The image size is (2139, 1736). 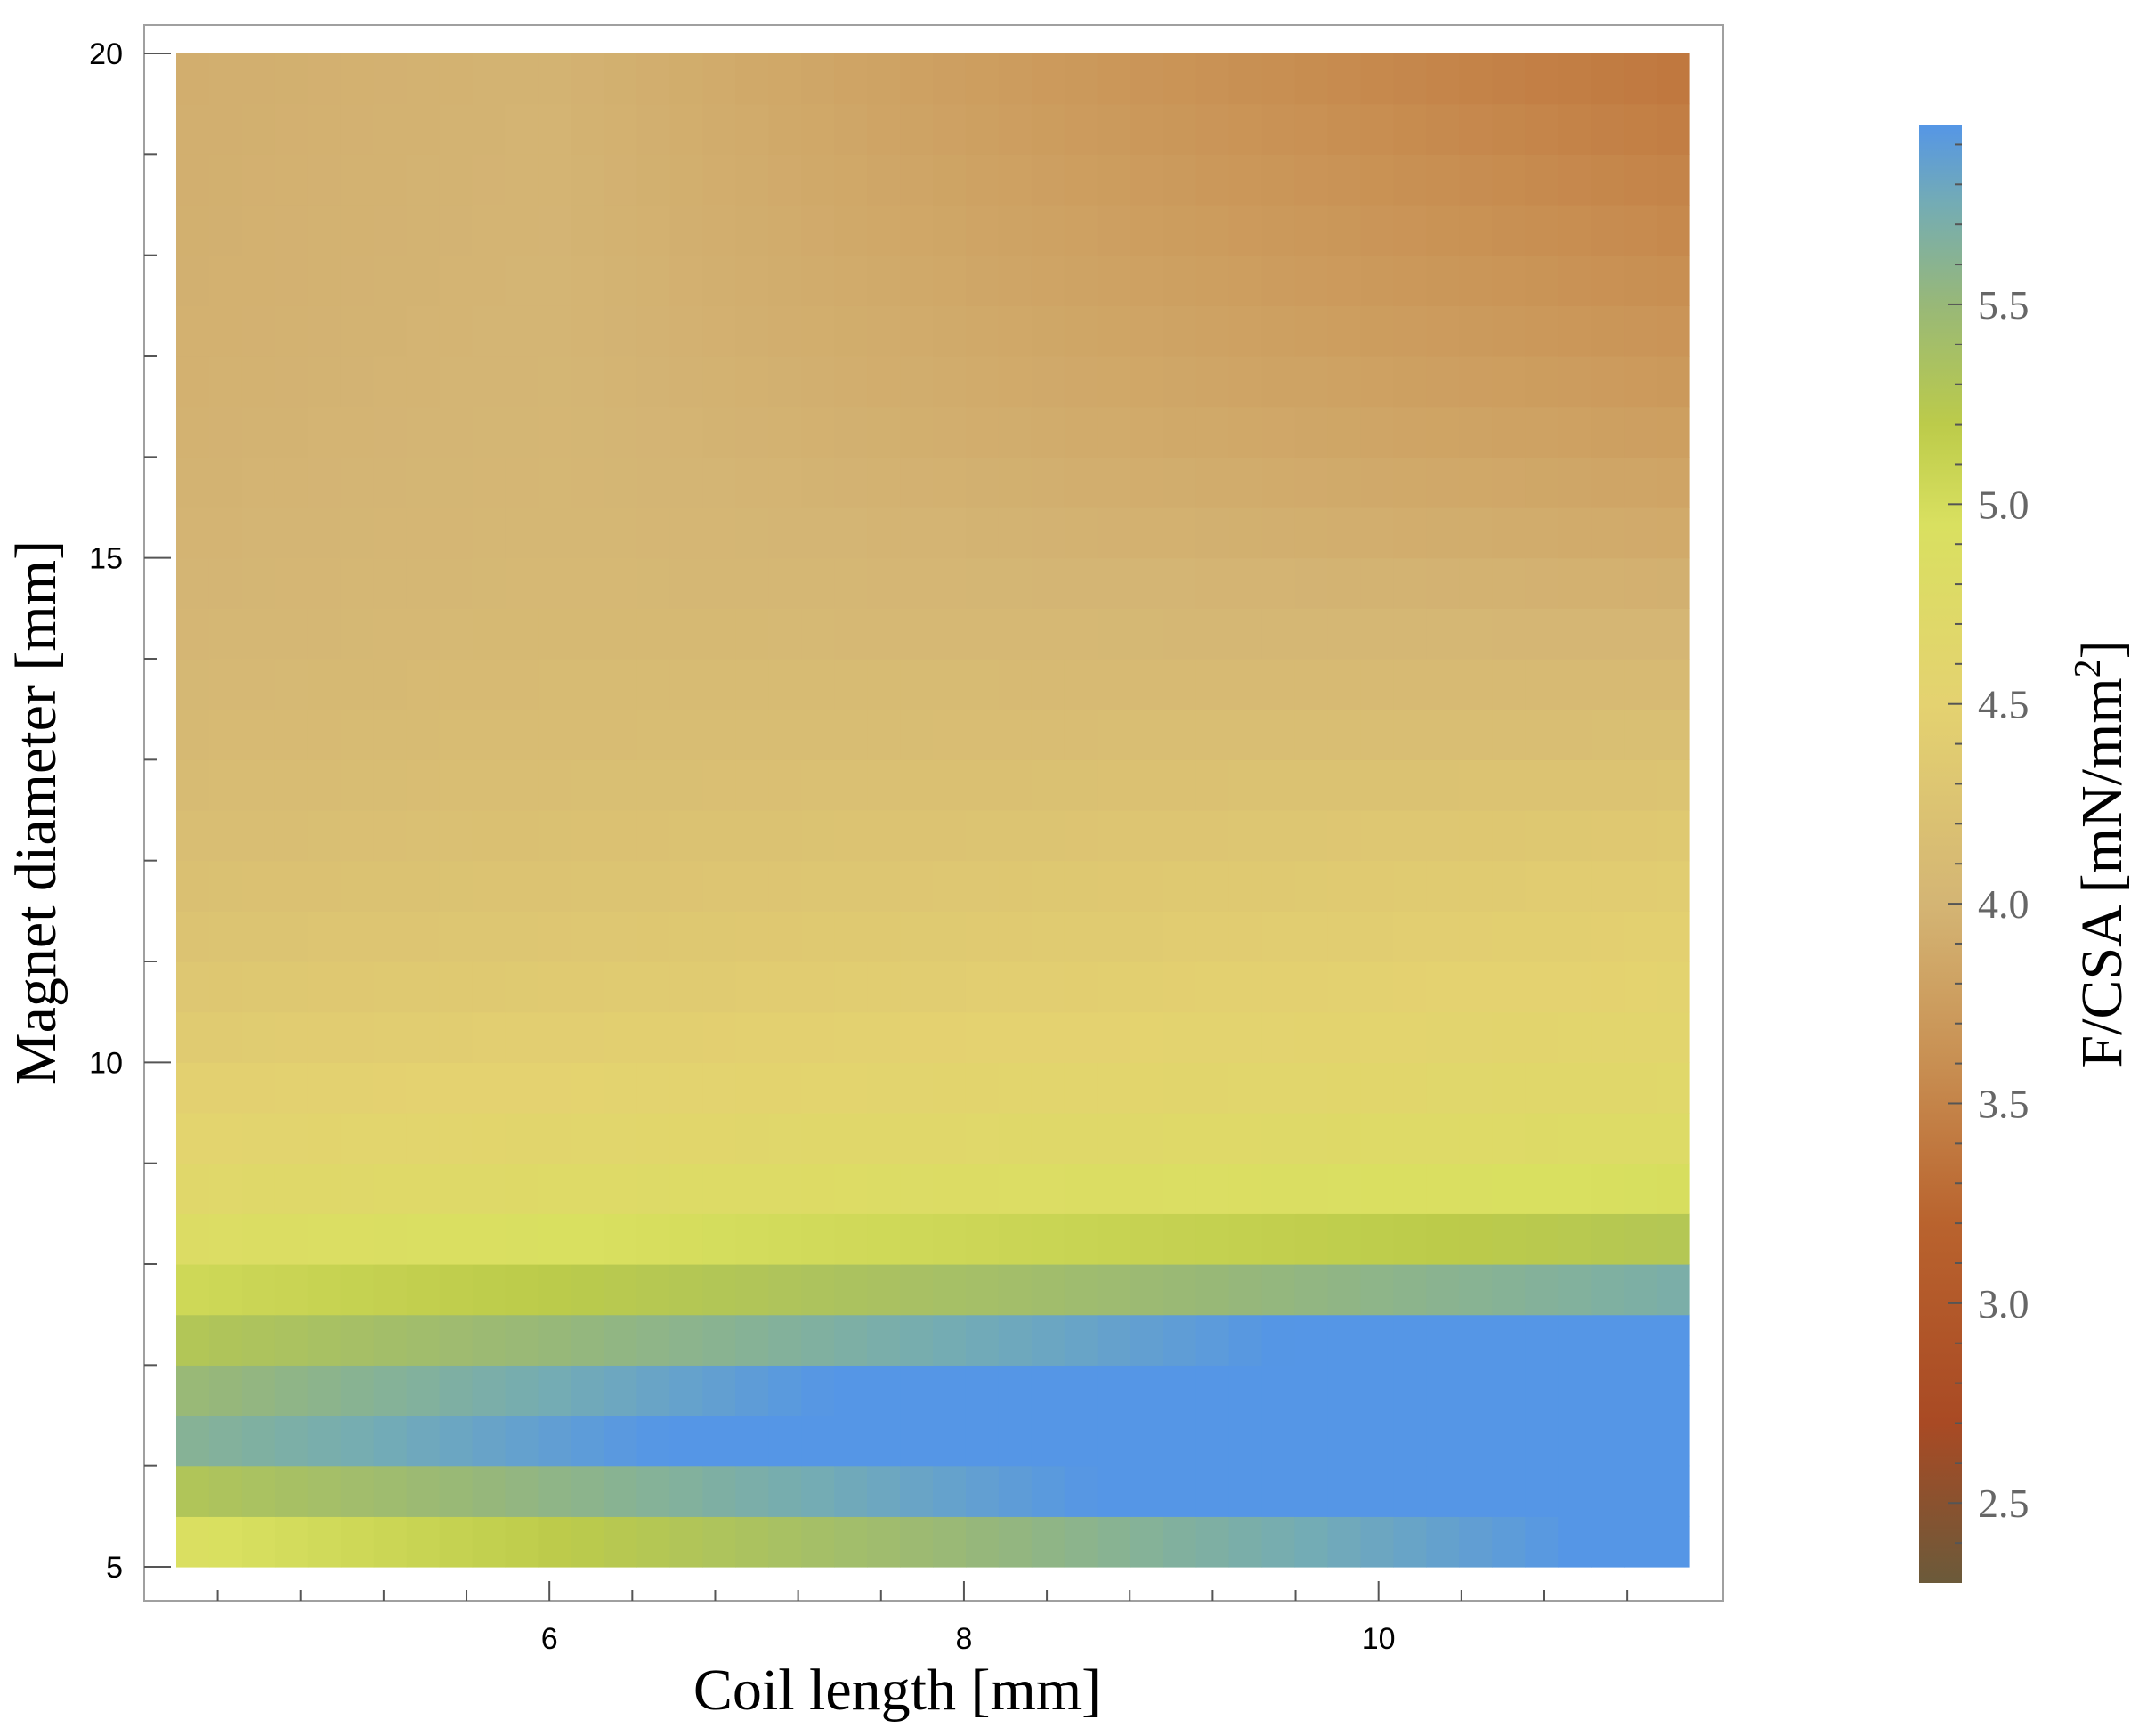 I want to click on x-axis: 6 8 10, so click(x=922, y=1618).